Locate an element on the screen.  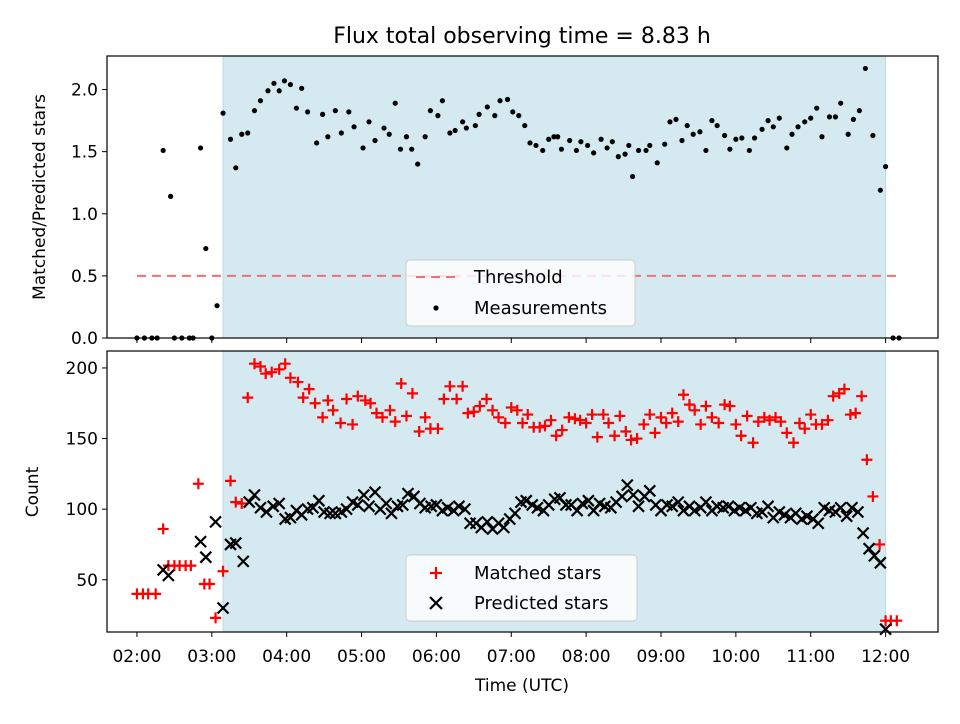
bottom-xtick-label: 04:00 is located at coordinates (286, 657).